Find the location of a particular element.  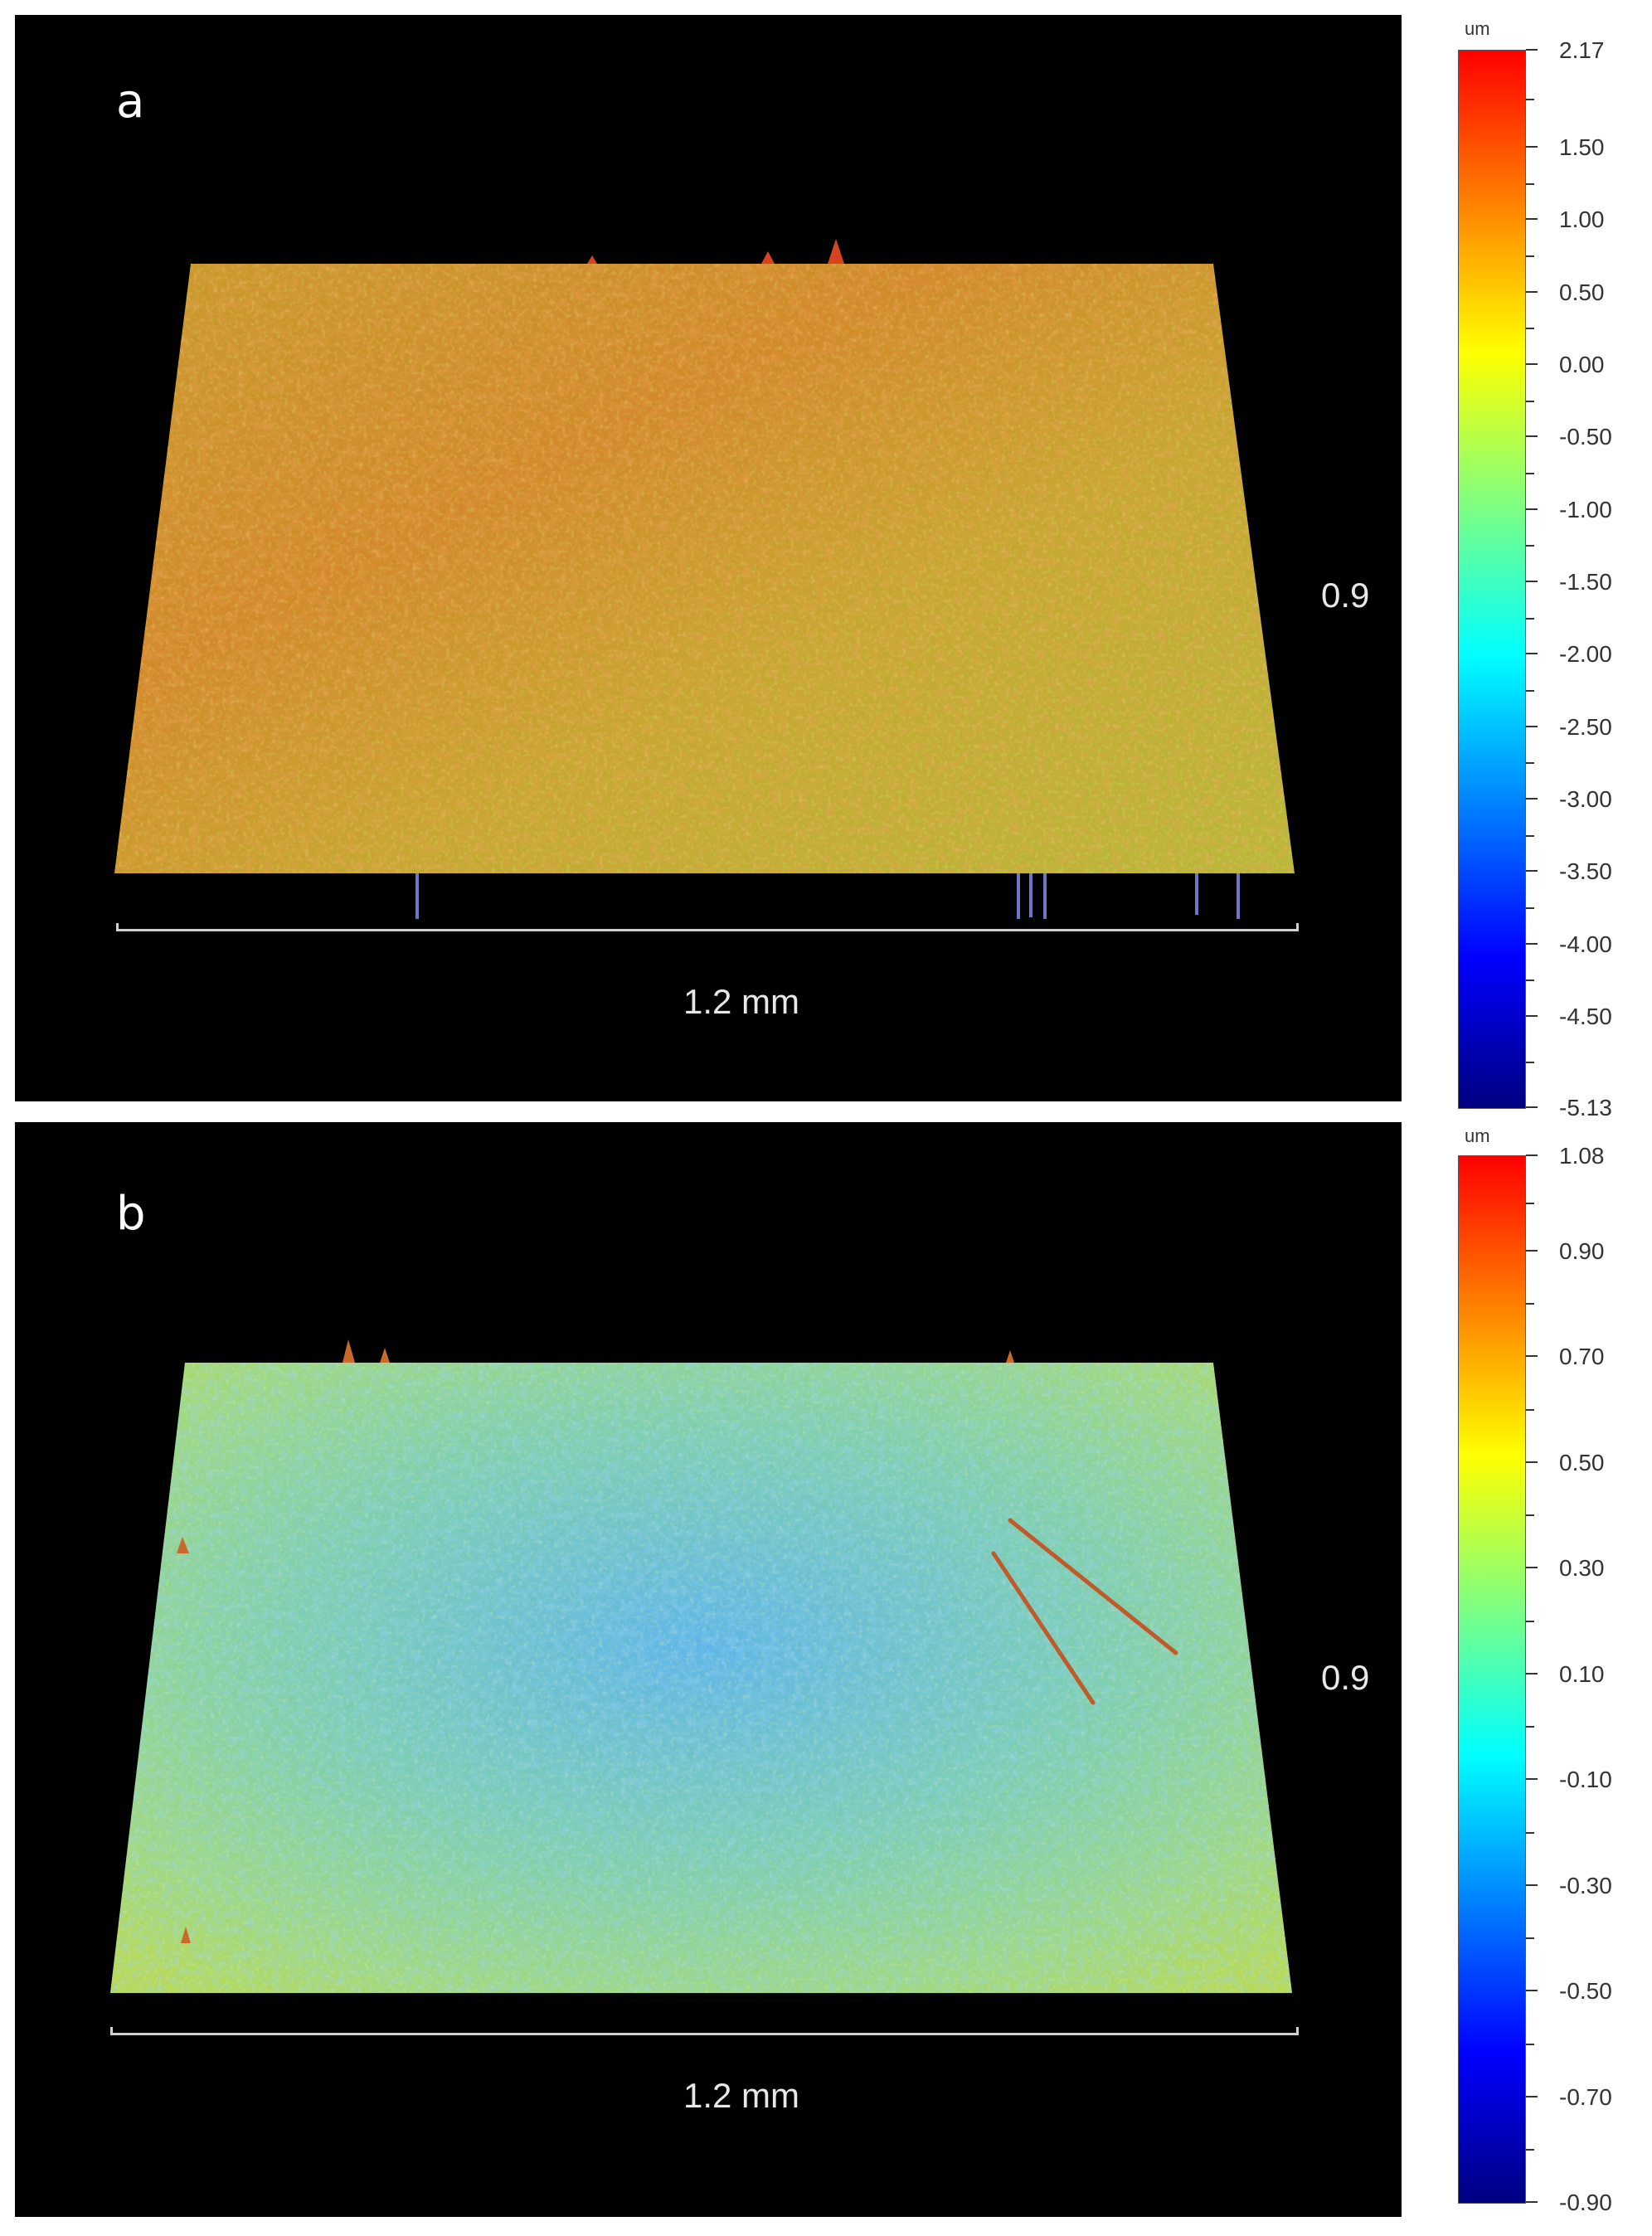

surface-b-peaks is located at coordinates (595, 1641).